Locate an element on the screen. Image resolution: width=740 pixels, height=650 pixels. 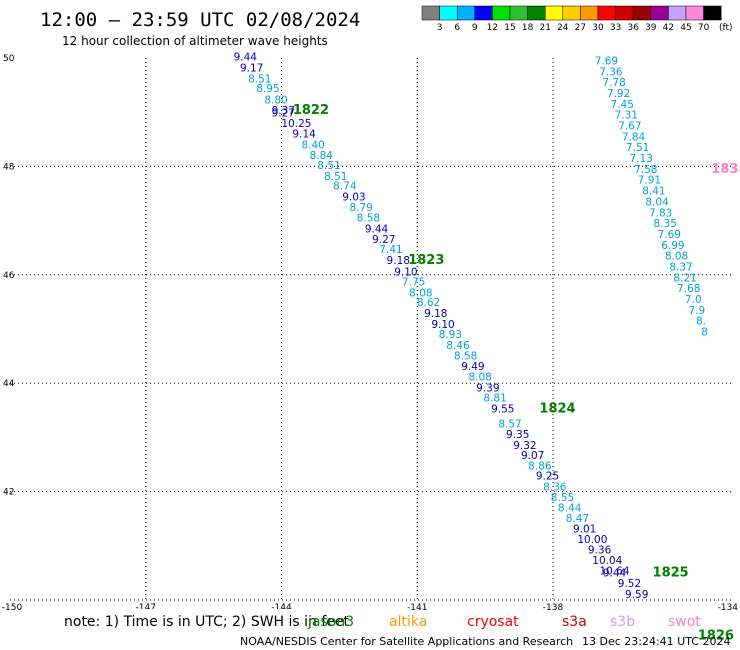
wave-height-label: 9.14 is located at coordinates (304, 135).